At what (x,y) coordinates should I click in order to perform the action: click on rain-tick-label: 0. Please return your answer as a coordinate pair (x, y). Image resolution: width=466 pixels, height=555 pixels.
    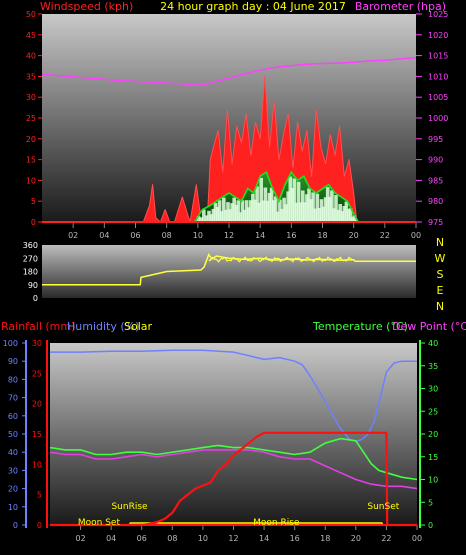
    Looking at the image, I should click on (39, 525).